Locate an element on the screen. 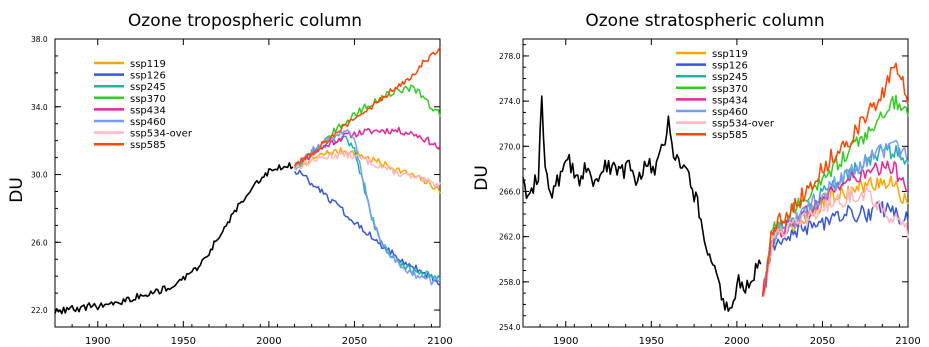 Image resolution: width=929 pixels, height=347 pixels. y-tick-label: 274.0 is located at coordinates (510, 101).